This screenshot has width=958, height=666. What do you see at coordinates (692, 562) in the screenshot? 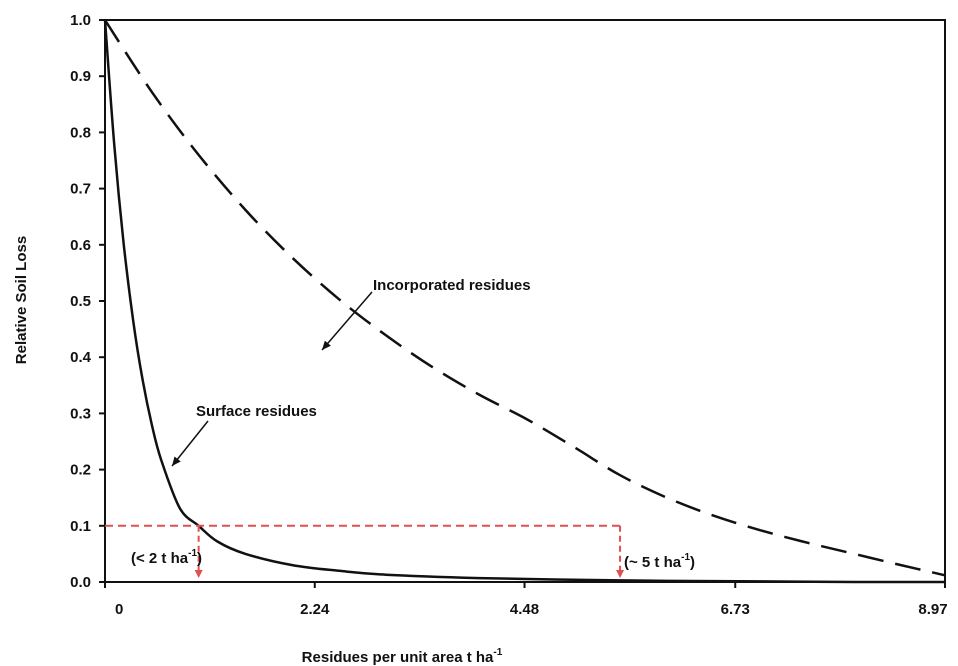
I see `incorporated-threshold-close: )` at bounding box center [692, 562].